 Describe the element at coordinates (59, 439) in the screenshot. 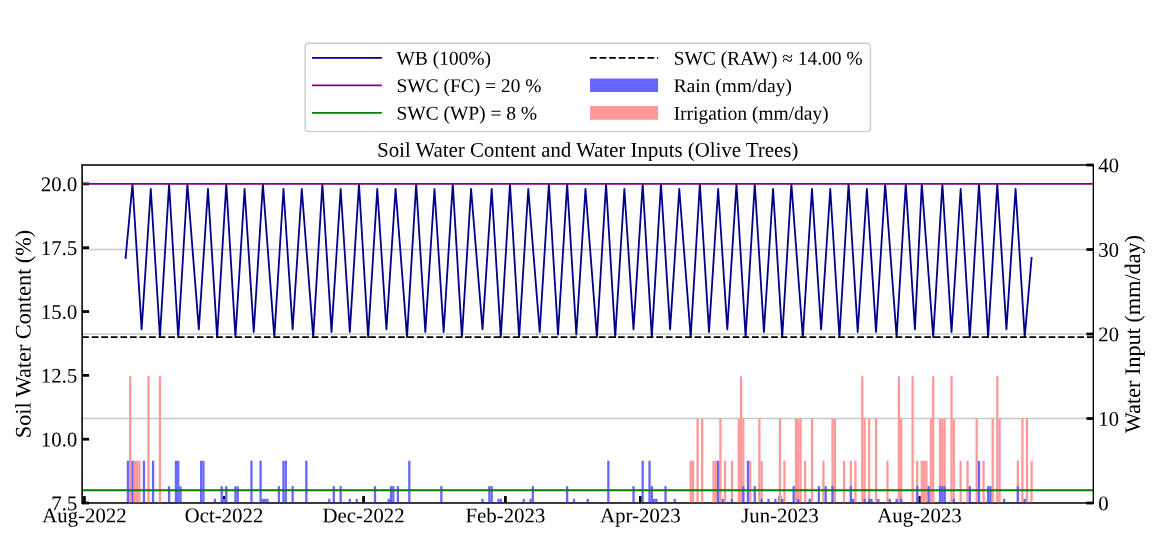

I see `y-tick-label: 10.0` at that location.